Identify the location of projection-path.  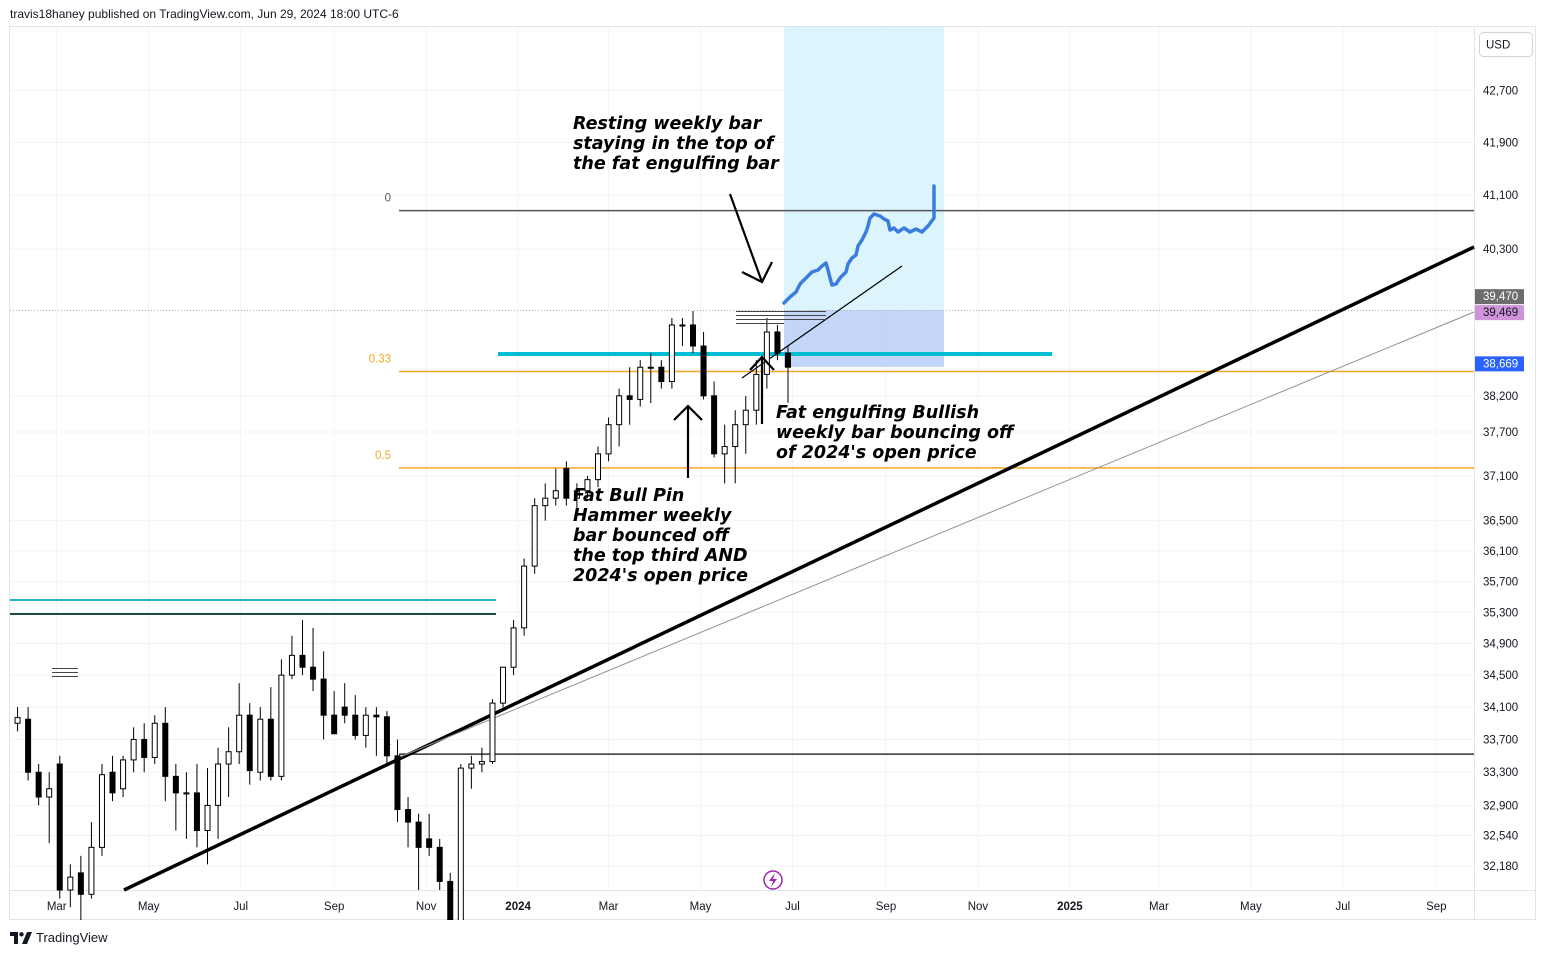
(859, 244).